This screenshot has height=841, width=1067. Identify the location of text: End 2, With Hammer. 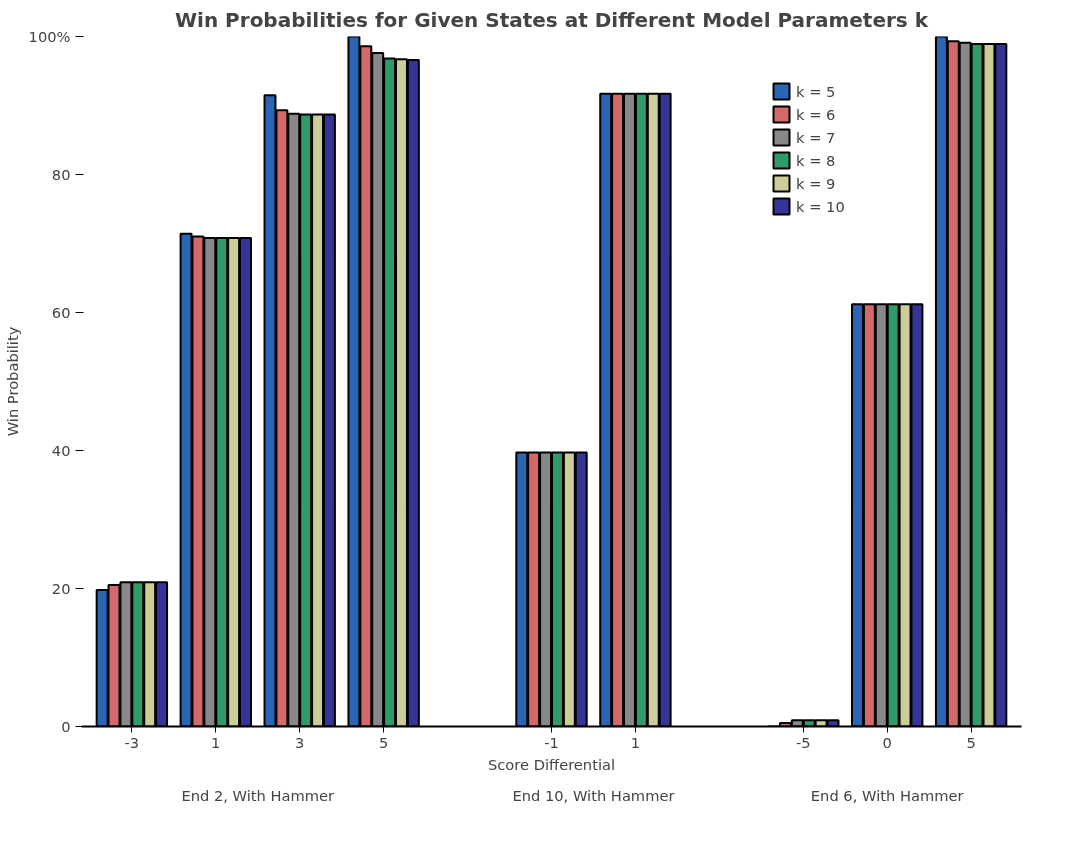
(258, 795).